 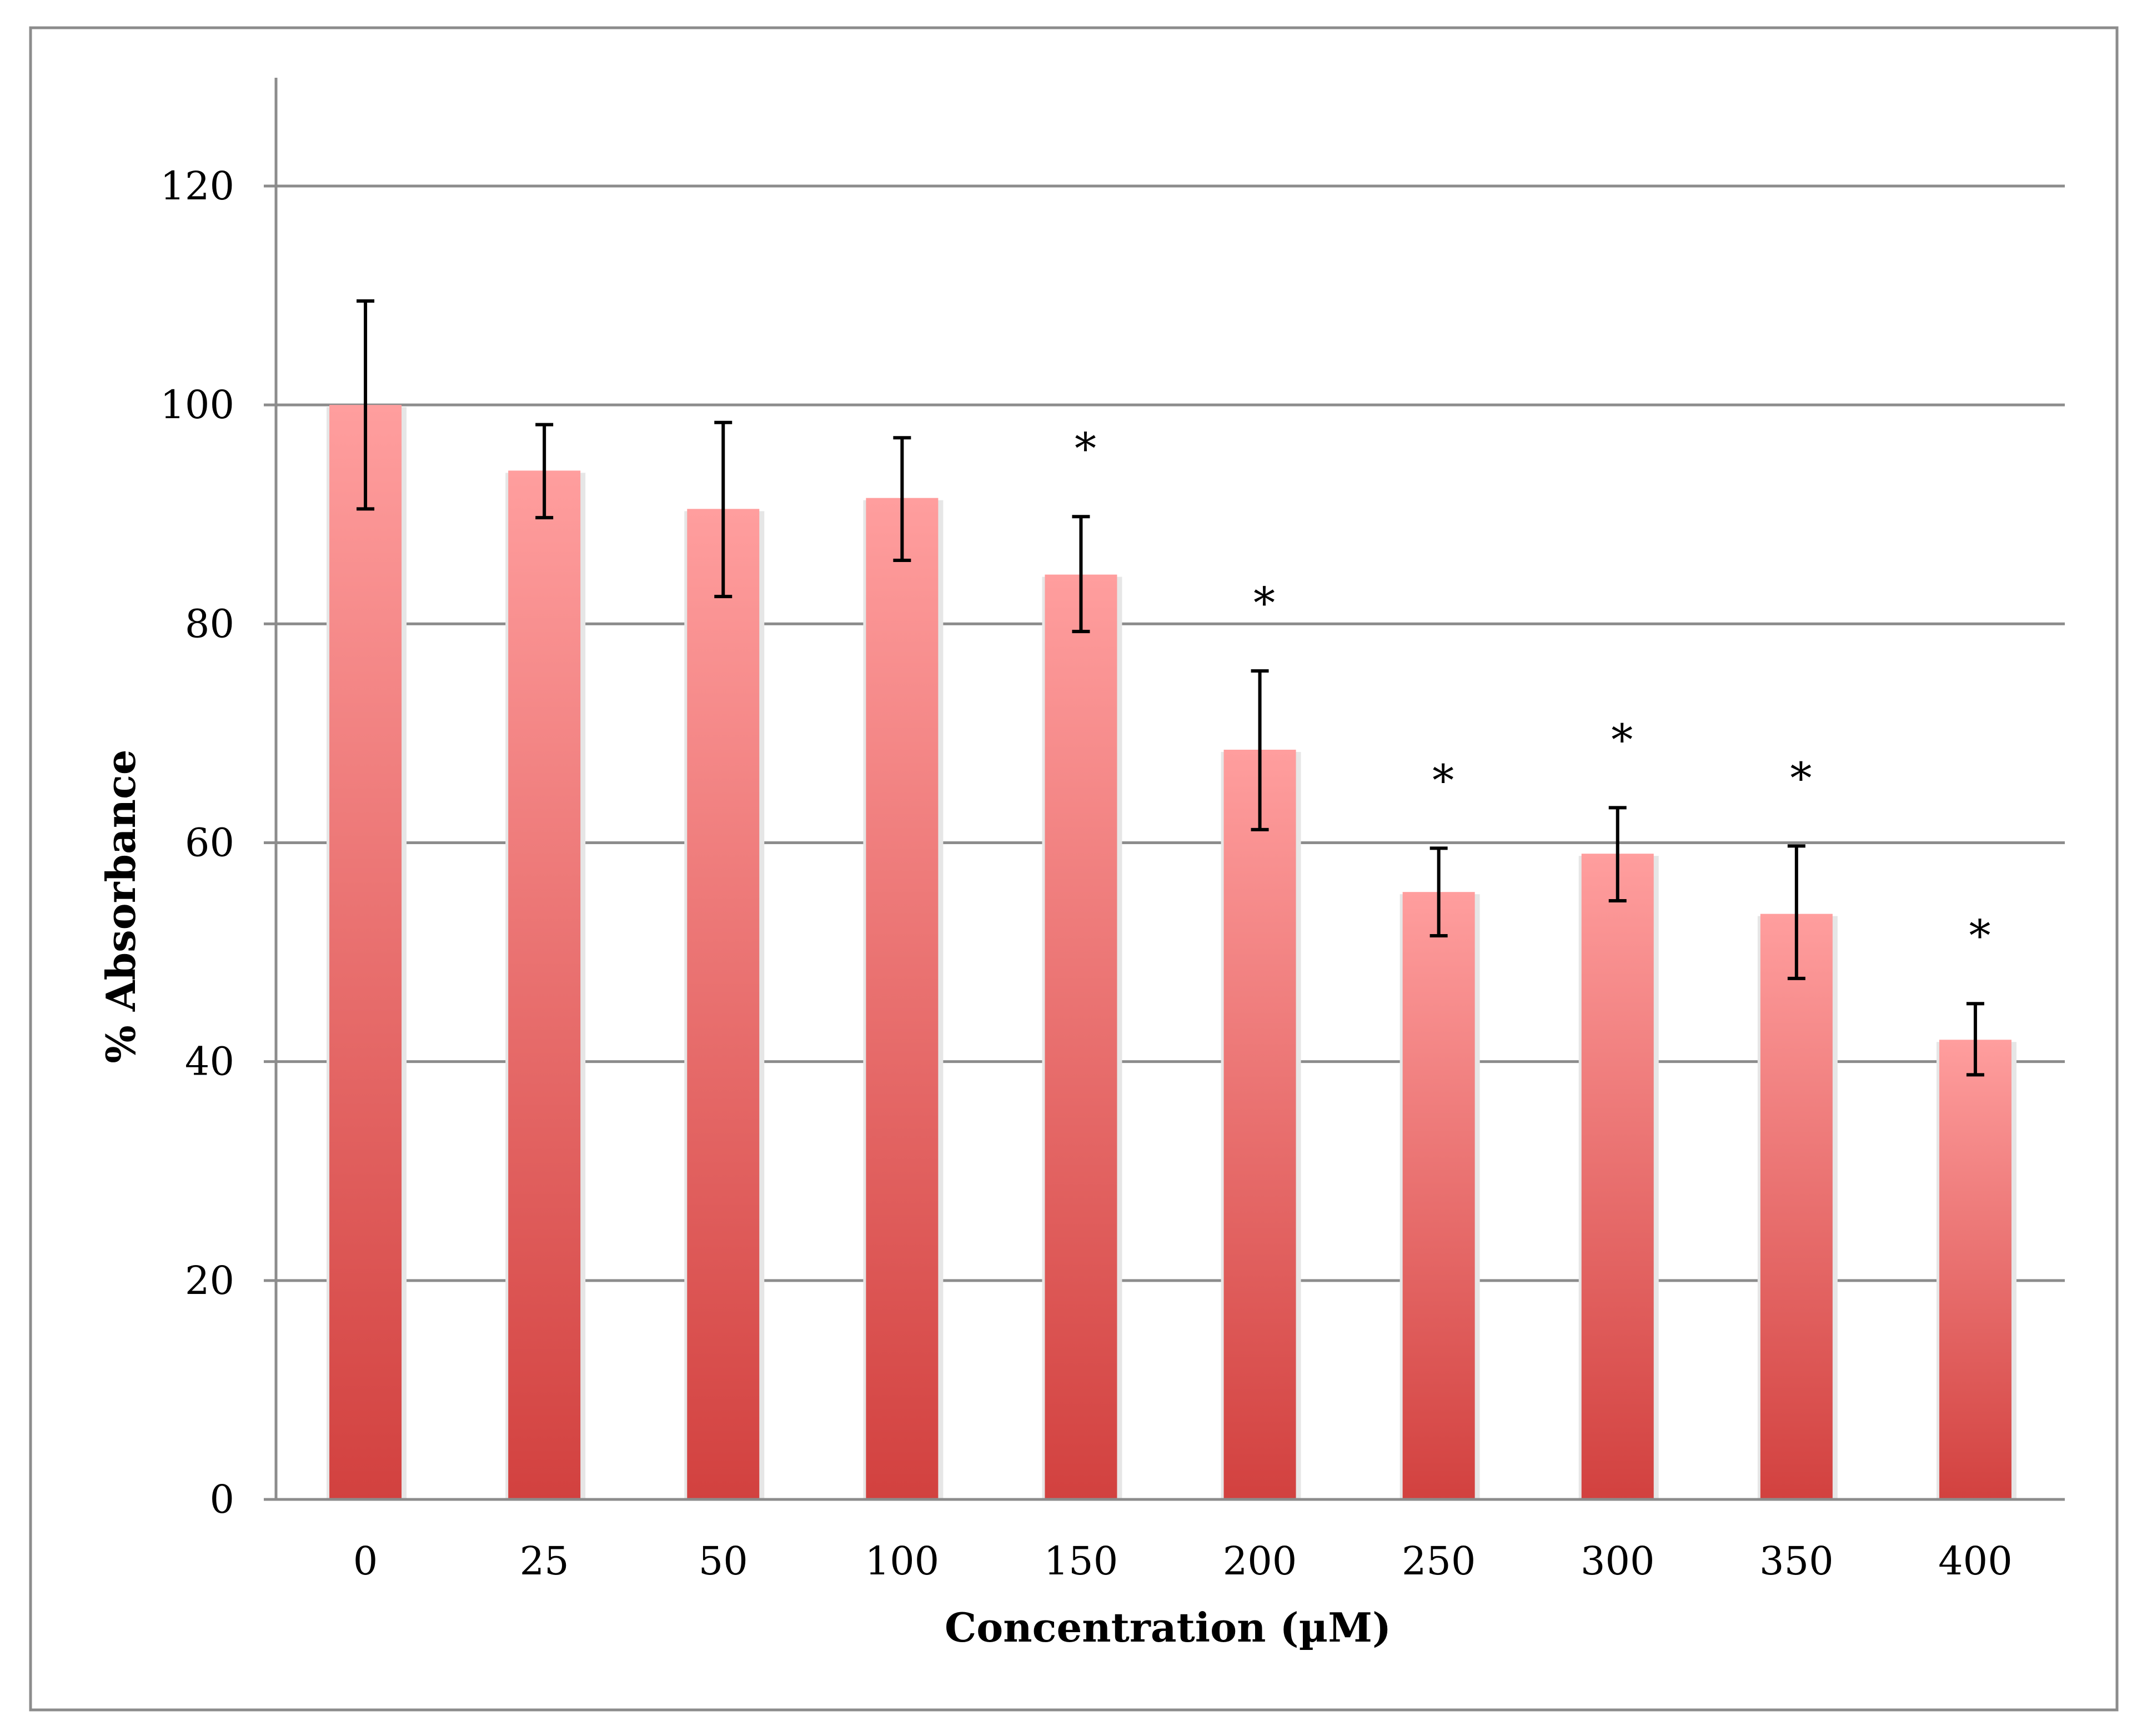 I want to click on y-tick-label: 80, so click(x=209, y=623).